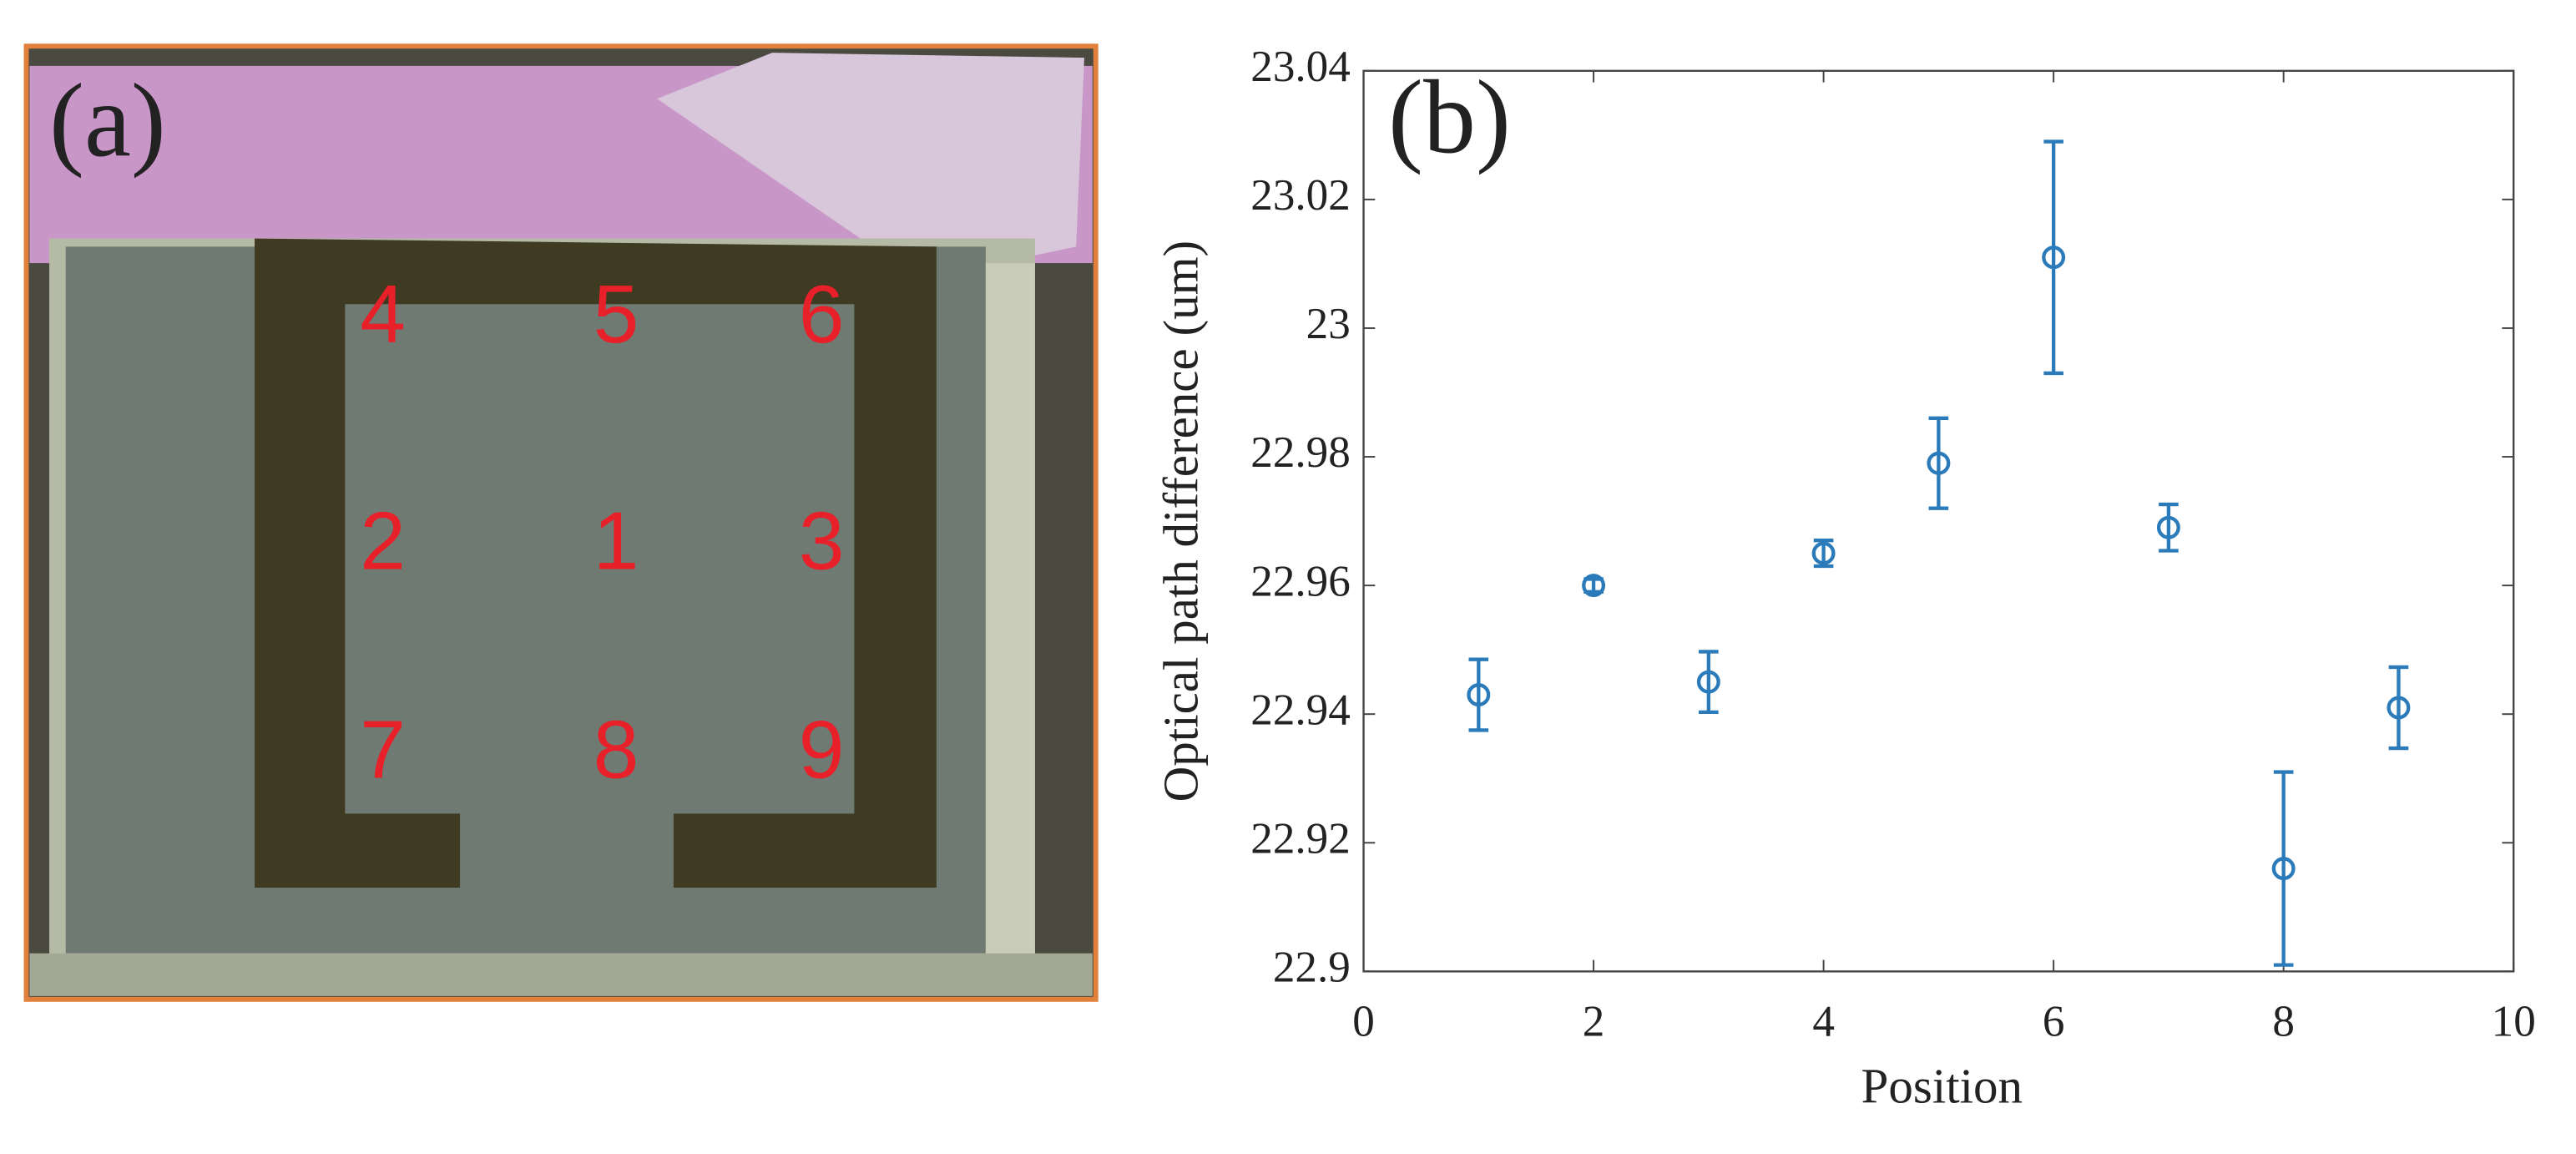 The height and width of the screenshot is (1154, 2576). I want to click on position-label: 7, so click(383, 750).